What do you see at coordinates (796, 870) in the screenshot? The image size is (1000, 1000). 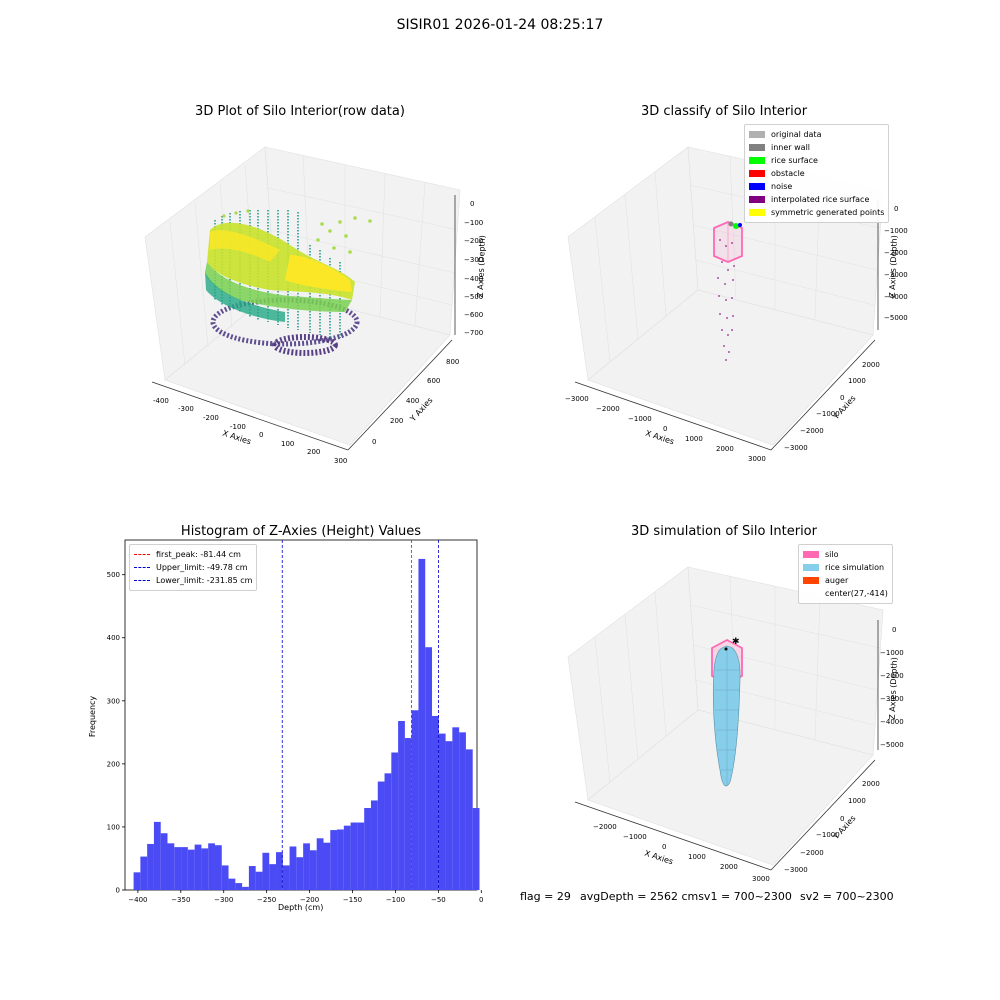 I see `p4-ytick: −3000` at bounding box center [796, 870].